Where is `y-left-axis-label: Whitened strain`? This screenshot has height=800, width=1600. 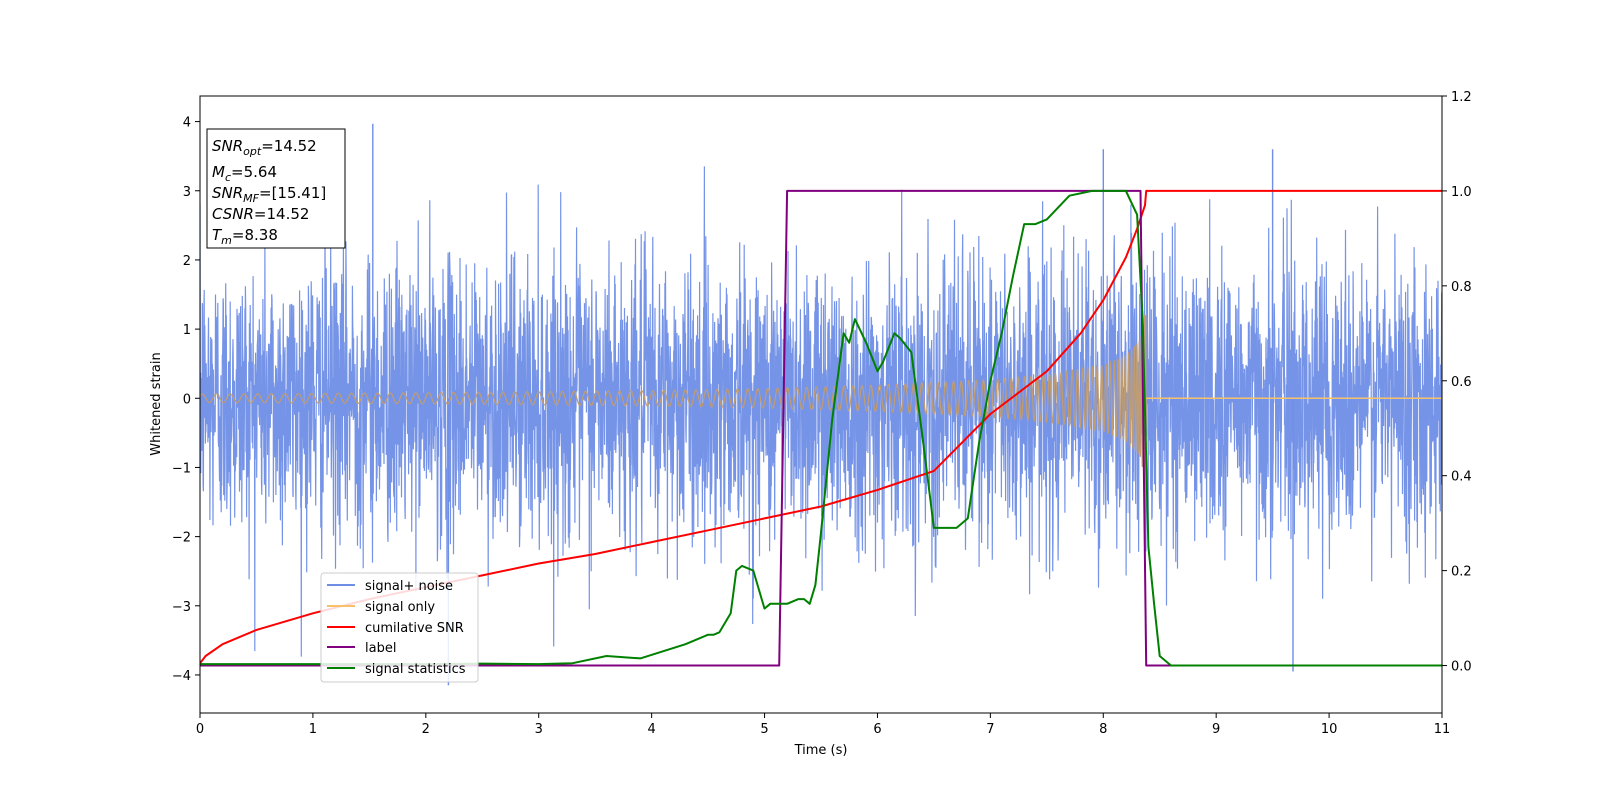
y-left-axis-label: Whitened strain is located at coordinates (156, 403).